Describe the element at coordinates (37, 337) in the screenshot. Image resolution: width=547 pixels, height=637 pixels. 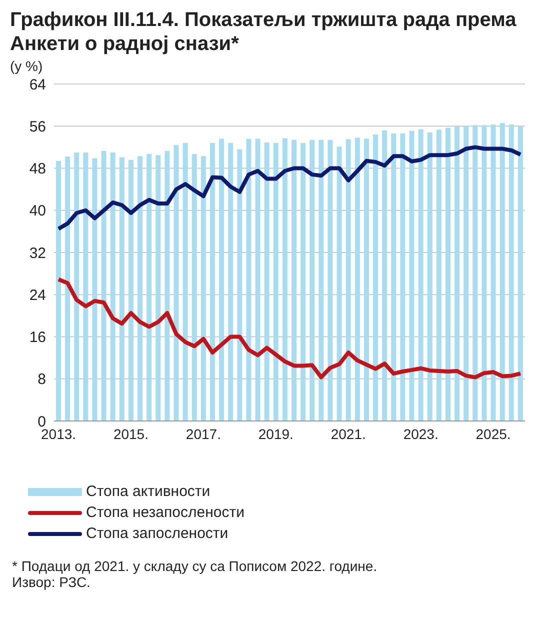
I see `y-tick-label: 16` at that location.